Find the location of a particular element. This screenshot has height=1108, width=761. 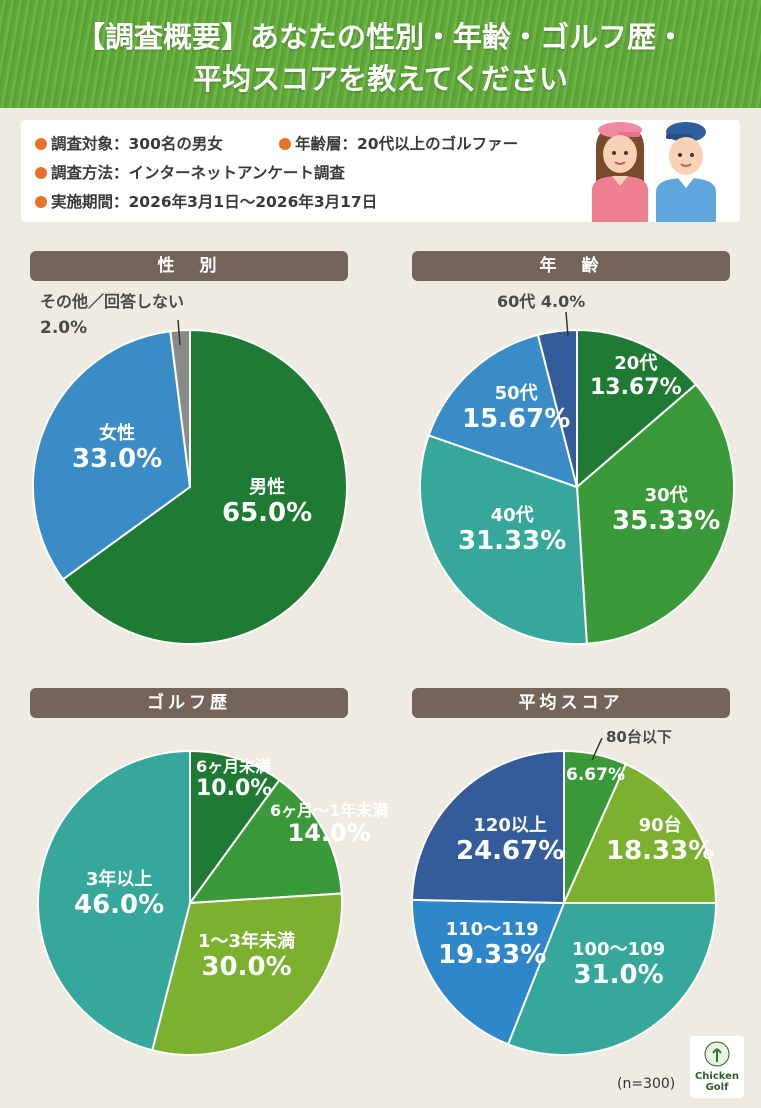

score-80s-outer-label: 80台以下 is located at coordinates (639, 737).